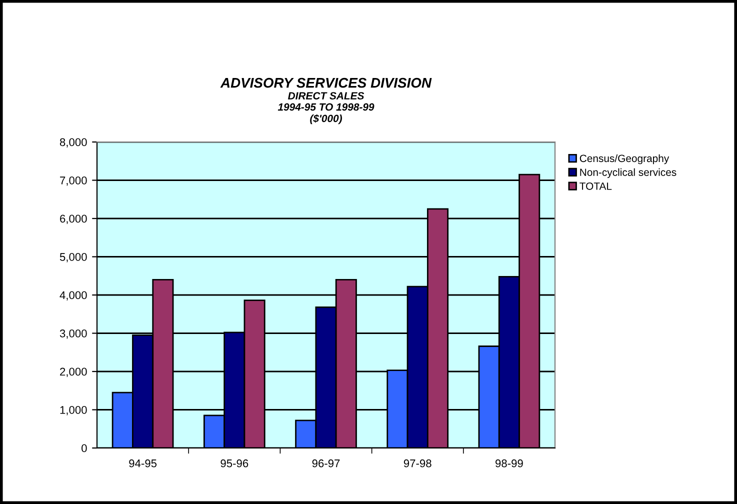 Image resolution: width=737 pixels, height=504 pixels. Describe the element at coordinates (84, 448) in the screenshot. I see `y-tick-label: 0` at that location.